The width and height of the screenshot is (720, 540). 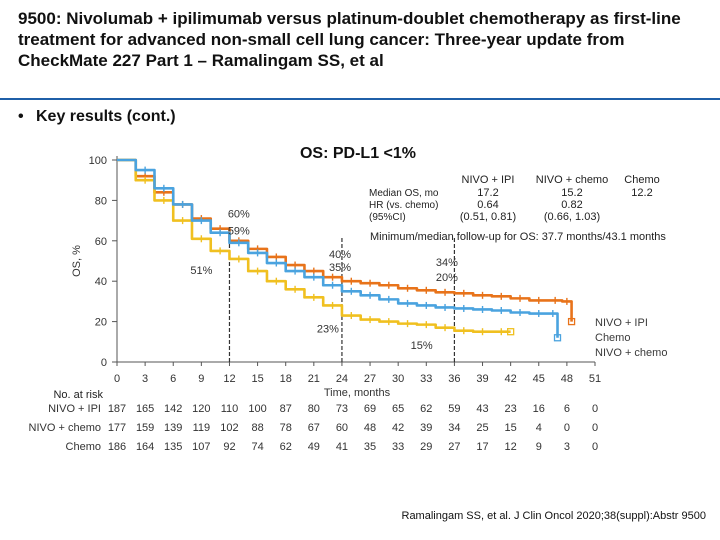 What do you see at coordinates (621, 323) in the screenshot?
I see `legend-entry: NIVO + IPI` at bounding box center [621, 323].